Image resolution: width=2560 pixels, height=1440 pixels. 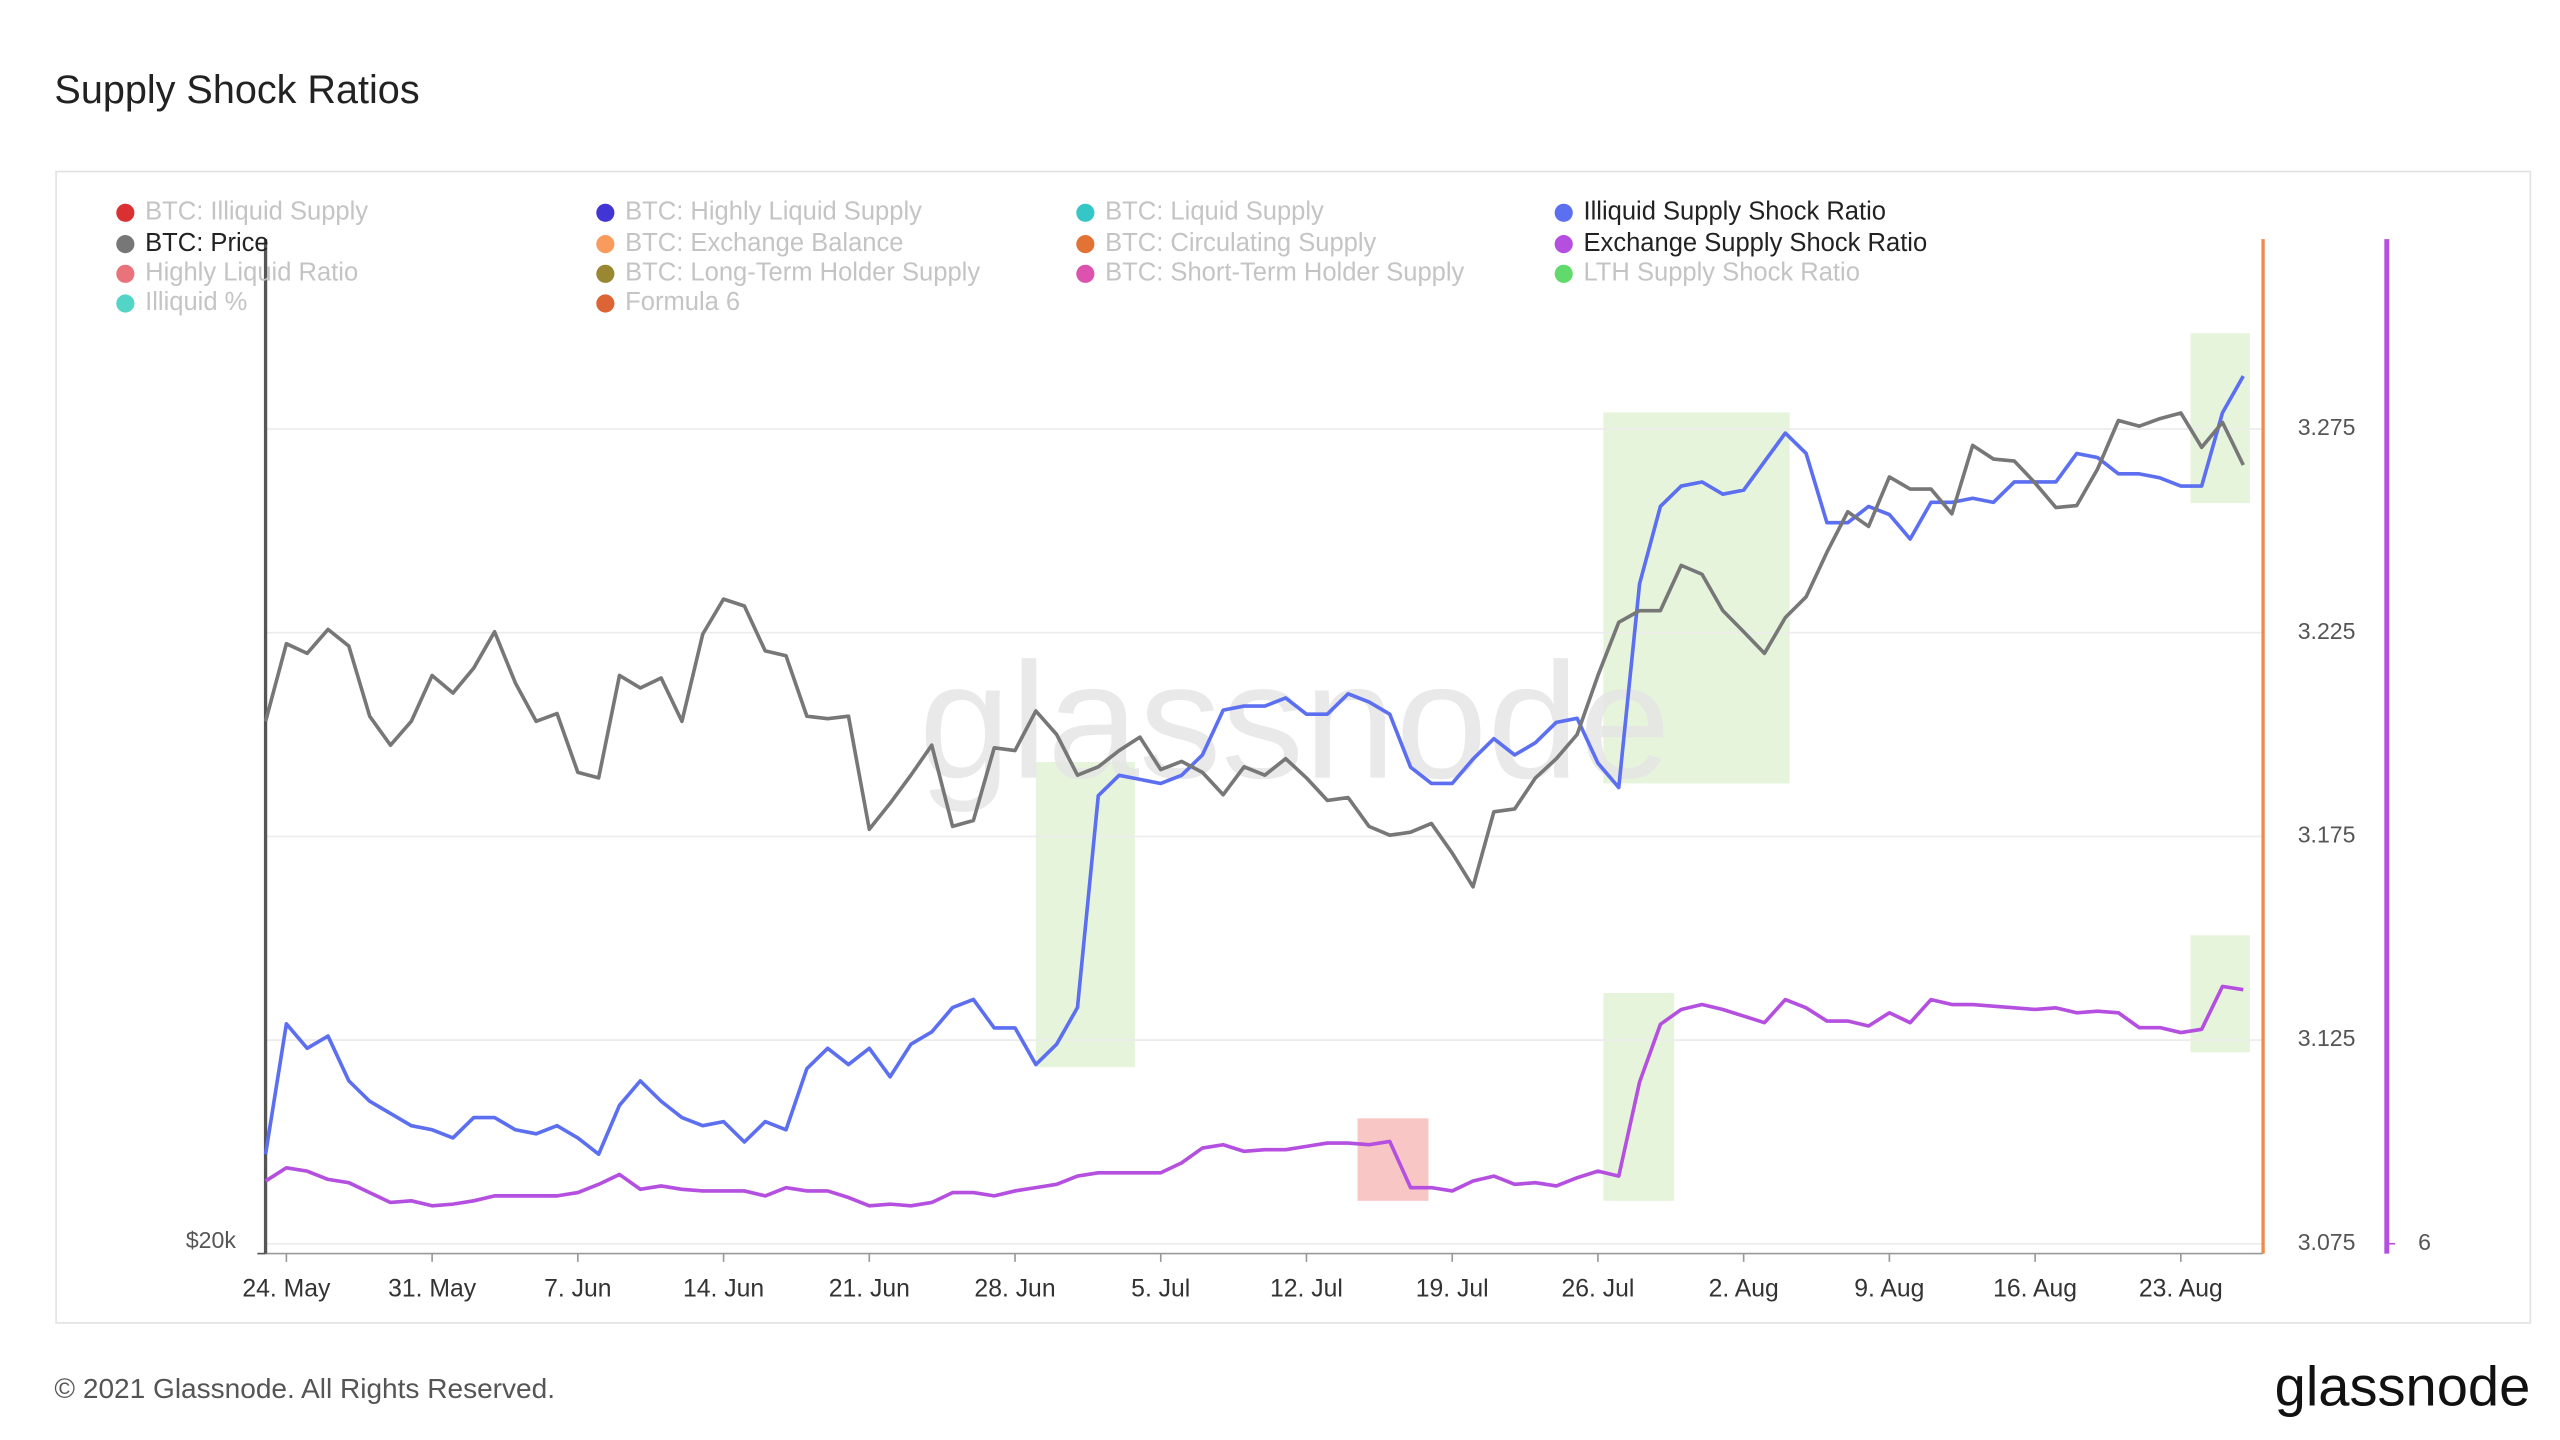 I want to click on x-tick-label: 21. Jun, so click(x=869, y=1288).